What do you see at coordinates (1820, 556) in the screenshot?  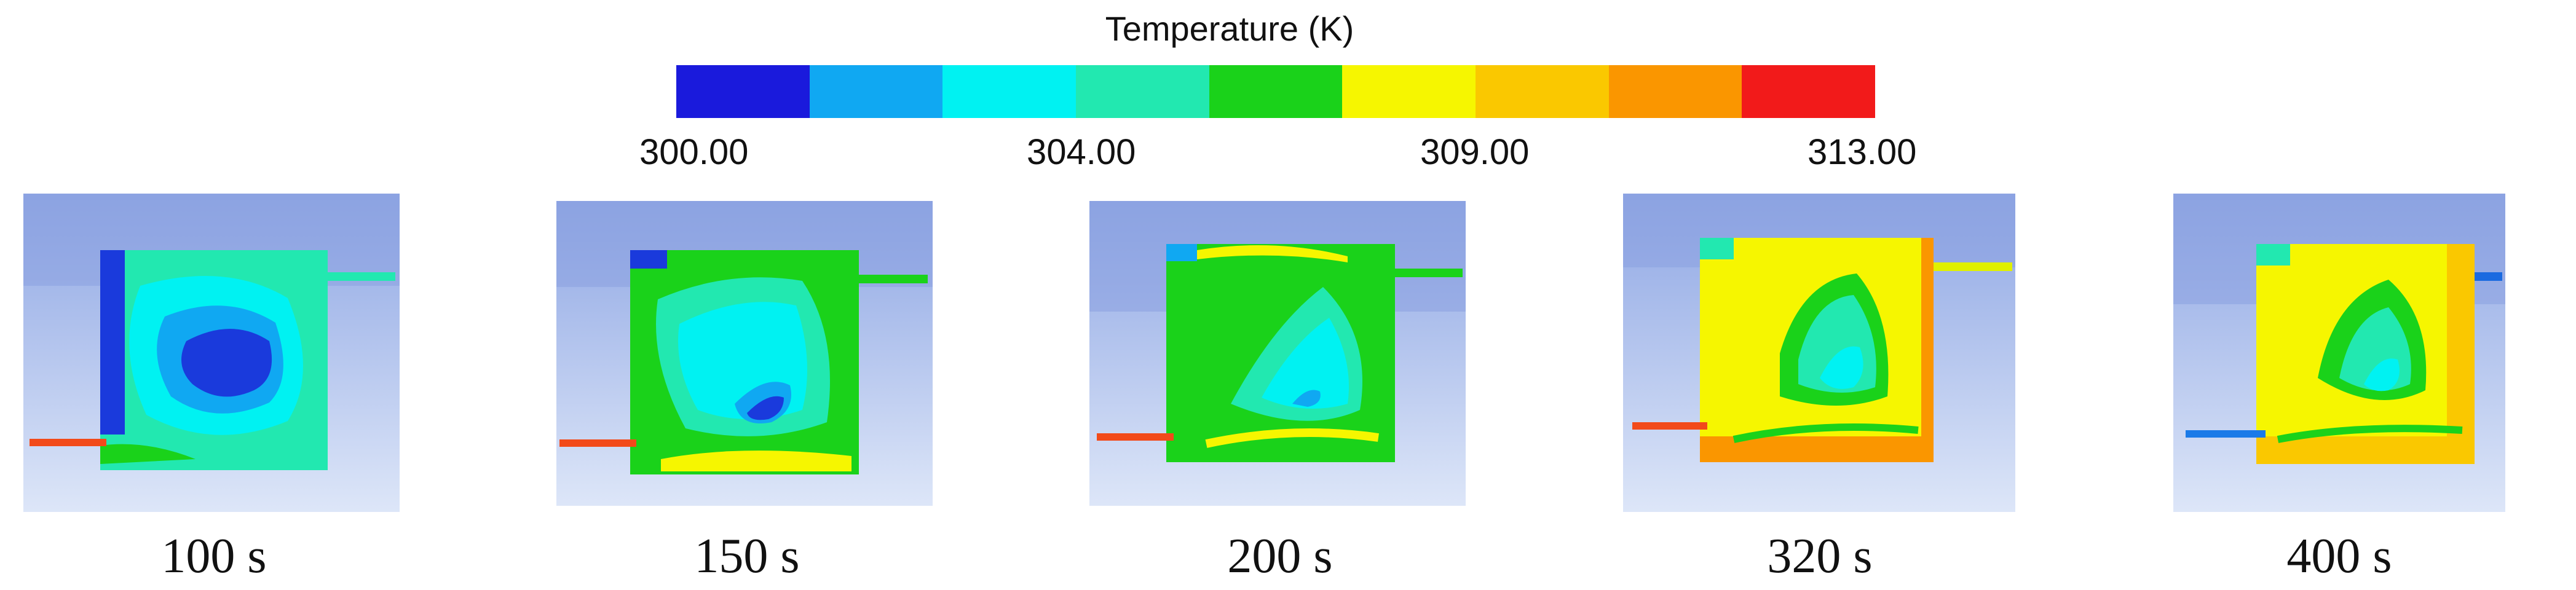 I see `time-label-320s: 320 s` at bounding box center [1820, 556].